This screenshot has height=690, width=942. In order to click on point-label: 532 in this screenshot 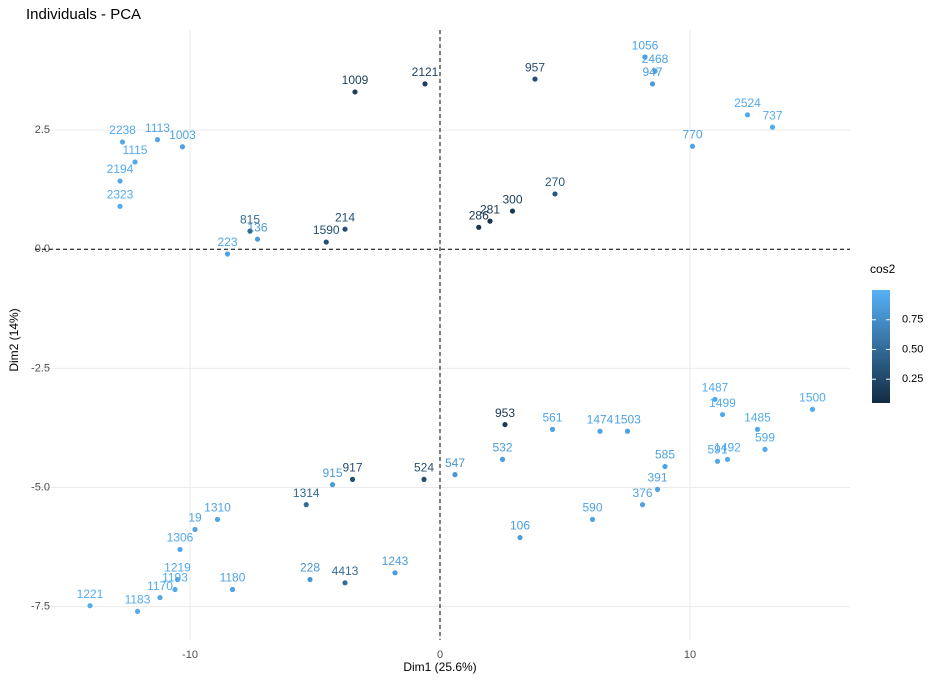, I will do `click(502, 448)`.